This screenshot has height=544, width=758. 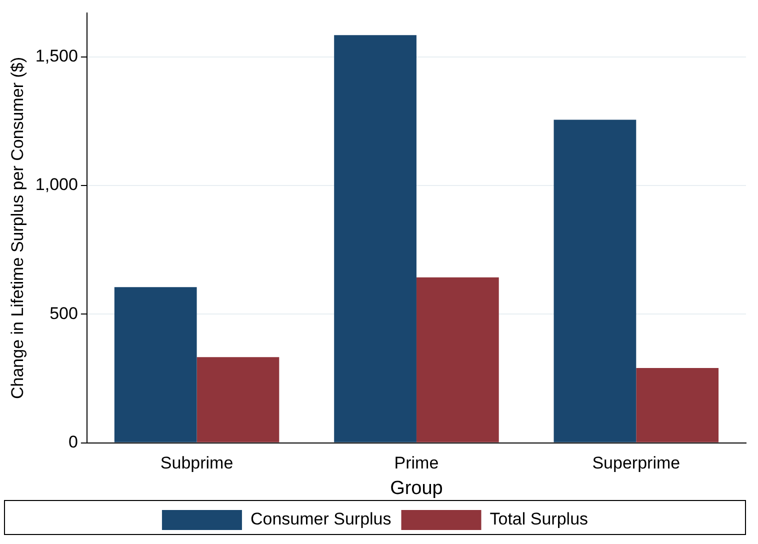 I want to click on y-tick-label: 0, so click(x=73, y=442).